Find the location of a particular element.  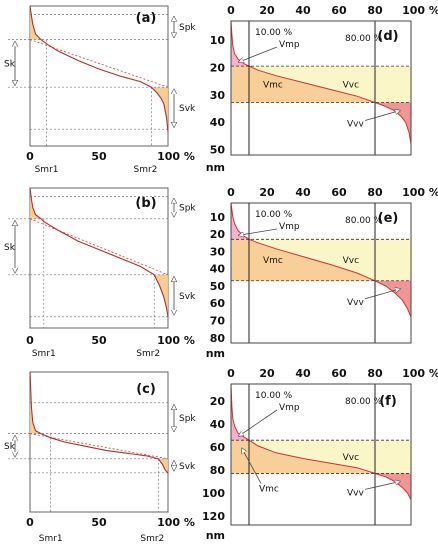

panel-c: (c) Spk Svk Sk 0 50 100 % Smr1 Smr2 is located at coordinates (100, 457).